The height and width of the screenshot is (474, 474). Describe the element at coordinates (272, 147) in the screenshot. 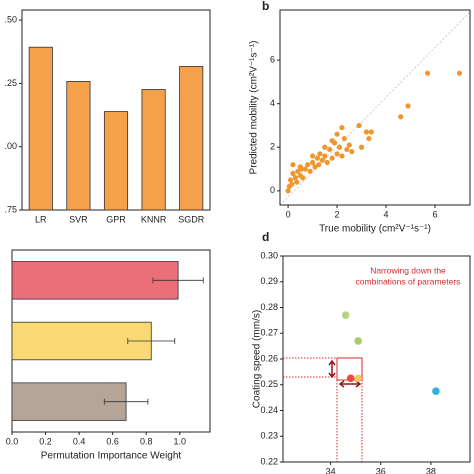

I see `y-tick-label: 2` at that location.